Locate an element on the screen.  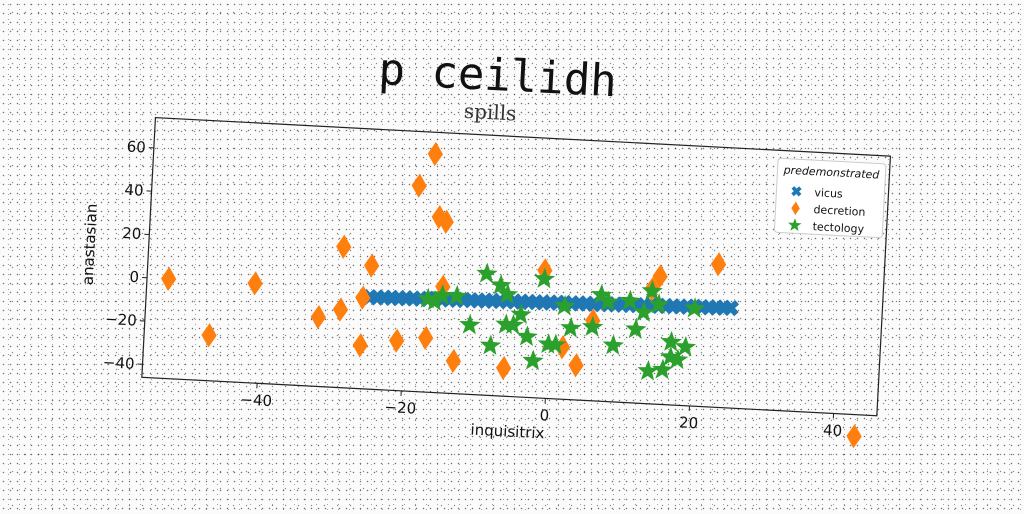
x-tick-label: 40 is located at coordinates (833, 430).